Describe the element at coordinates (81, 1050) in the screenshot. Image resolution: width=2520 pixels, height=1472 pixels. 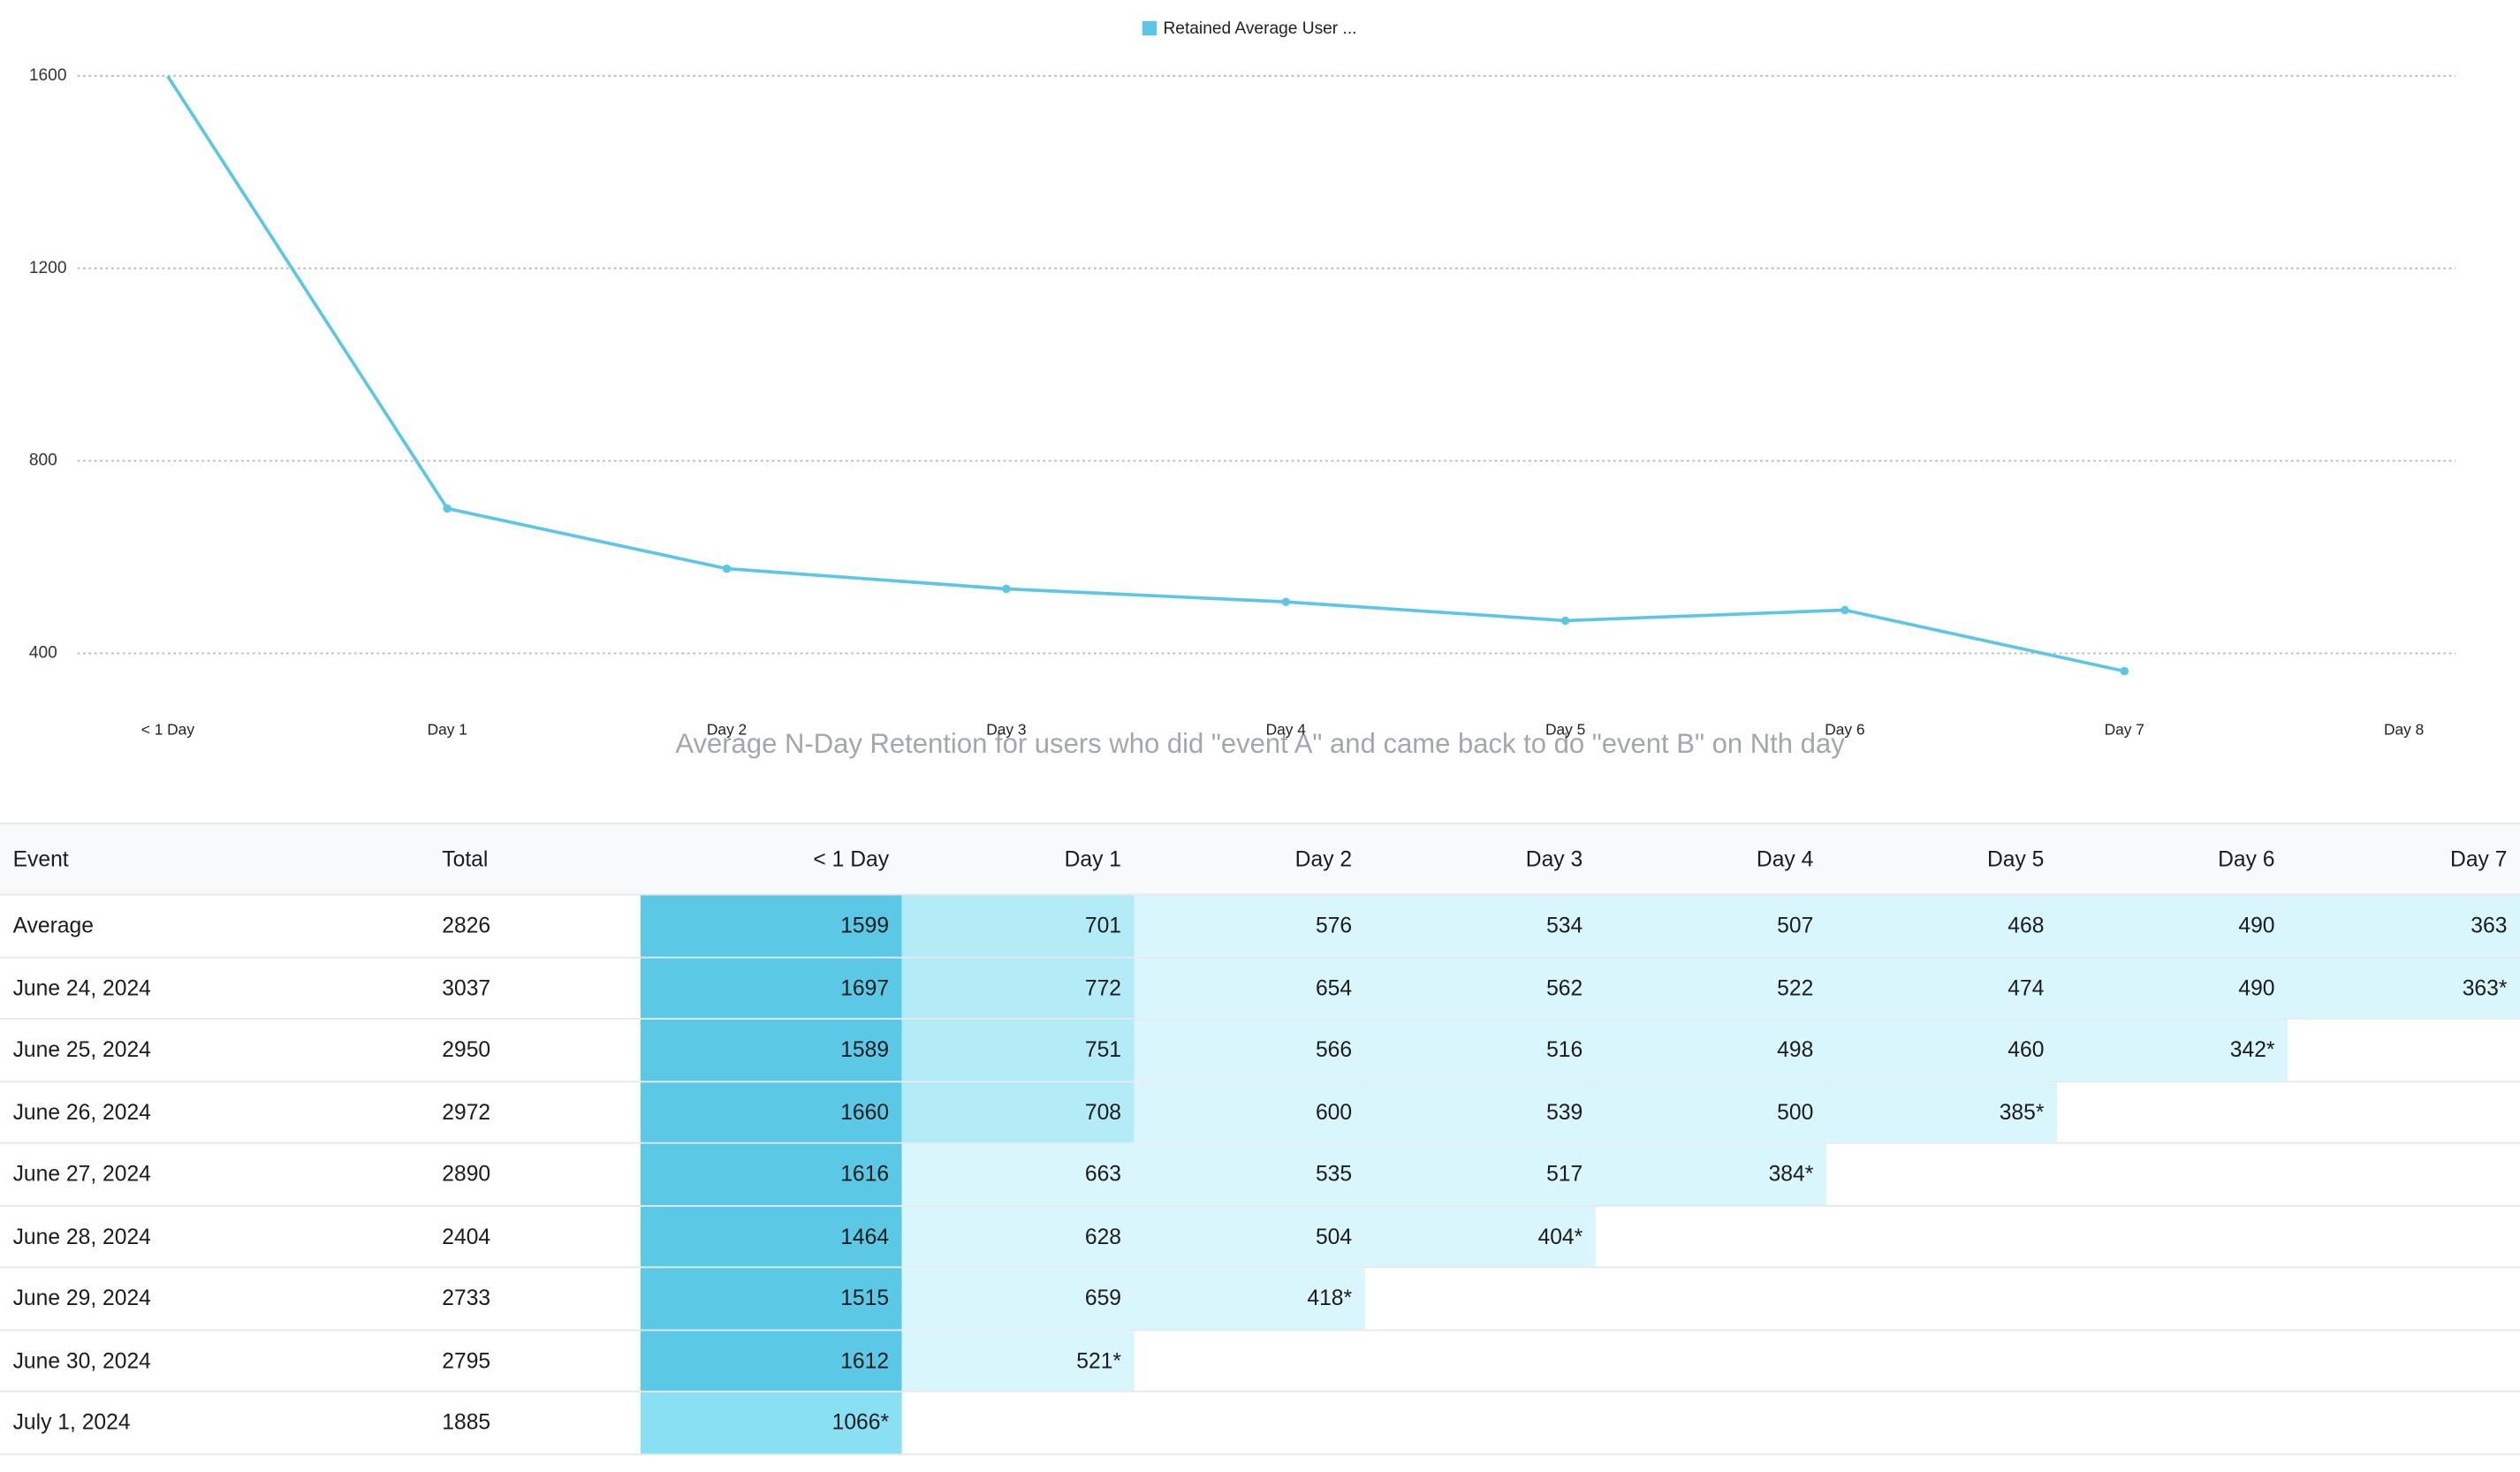
I see `label-cell: June 25, 2024` at that location.